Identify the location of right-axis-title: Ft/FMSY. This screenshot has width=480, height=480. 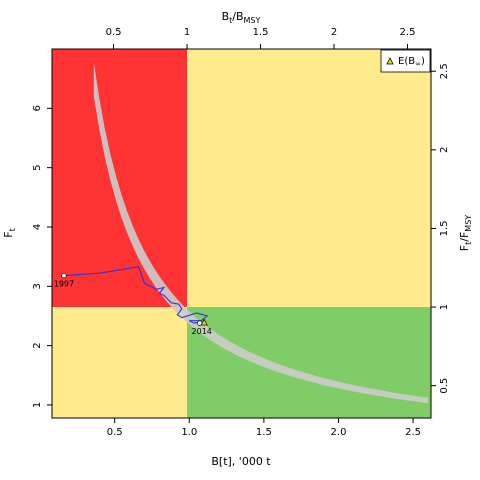
(465, 233).